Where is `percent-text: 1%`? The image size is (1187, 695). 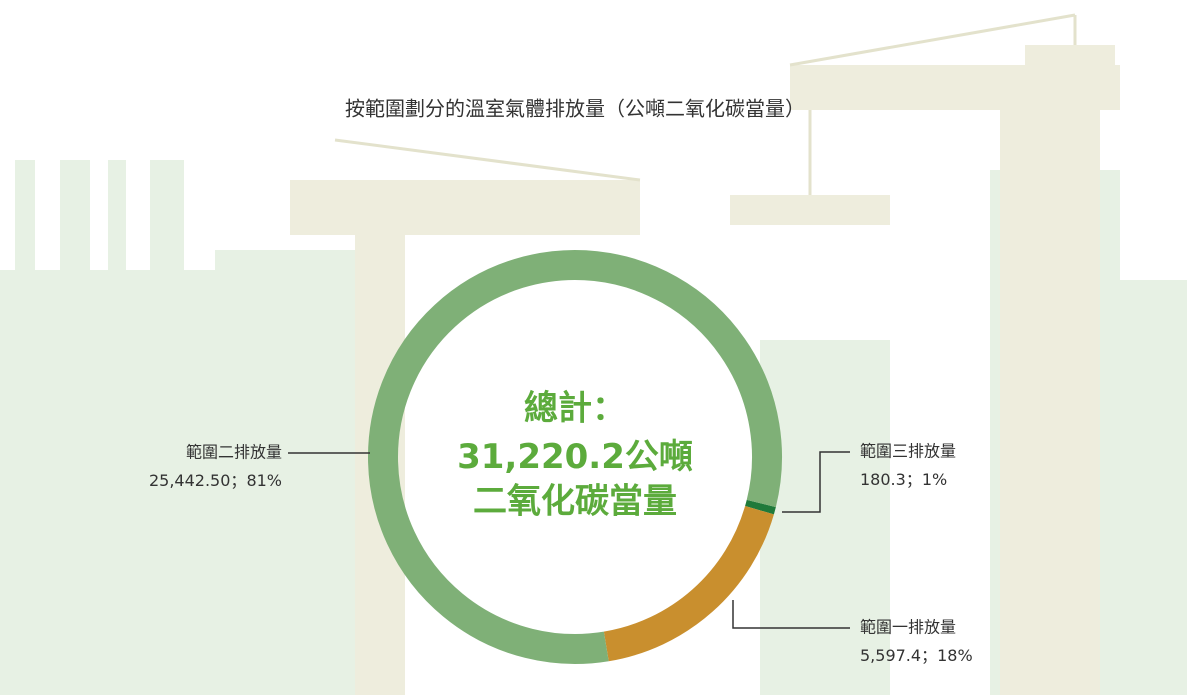
percent-text: 1% is located at coordinates (934, 479).